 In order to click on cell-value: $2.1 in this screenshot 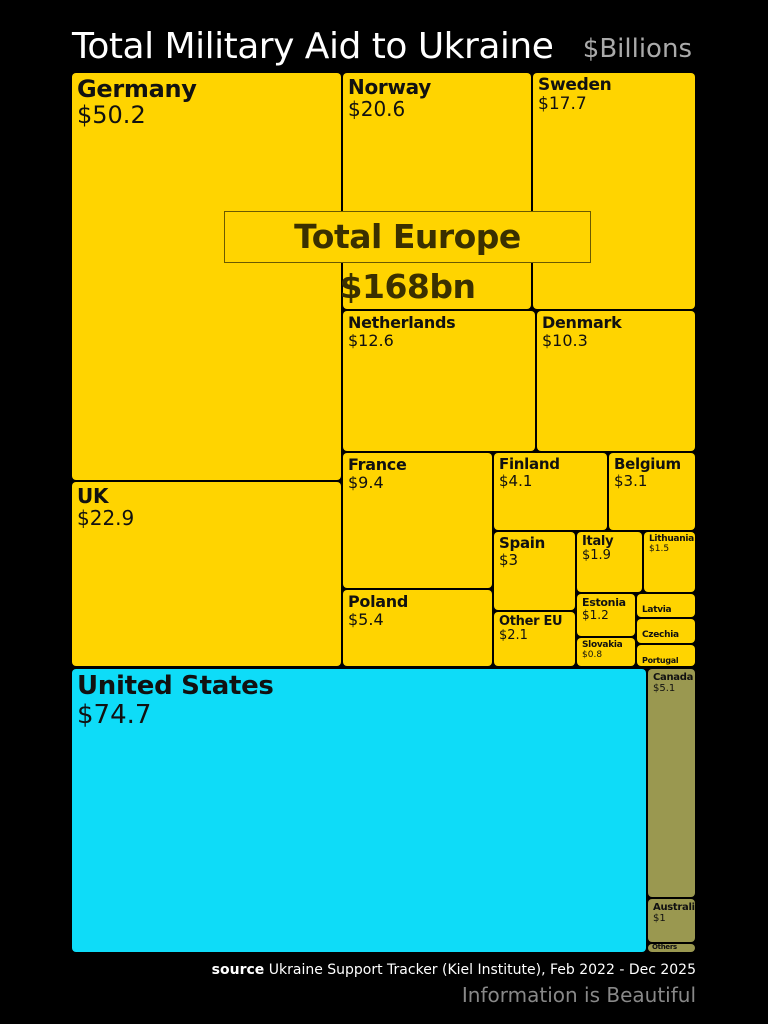, I will do `click(513, 636)`.